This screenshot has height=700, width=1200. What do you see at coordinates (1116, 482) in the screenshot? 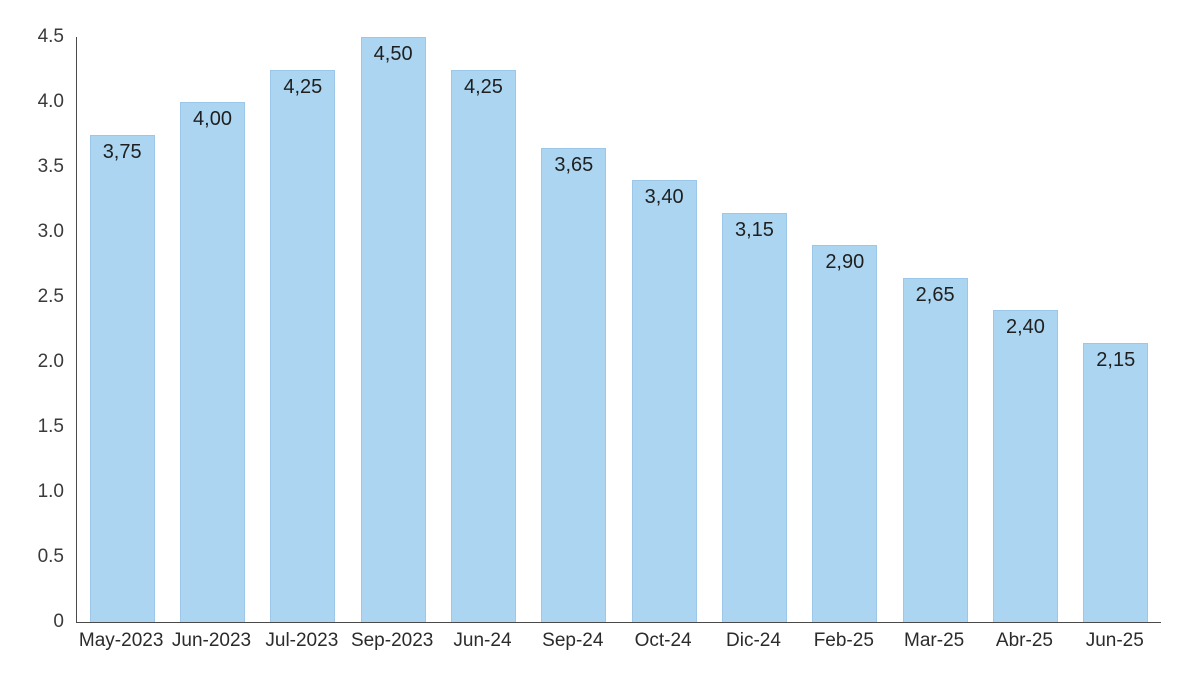
I see `bar: 2,15` at bounding box center [1116, 482].